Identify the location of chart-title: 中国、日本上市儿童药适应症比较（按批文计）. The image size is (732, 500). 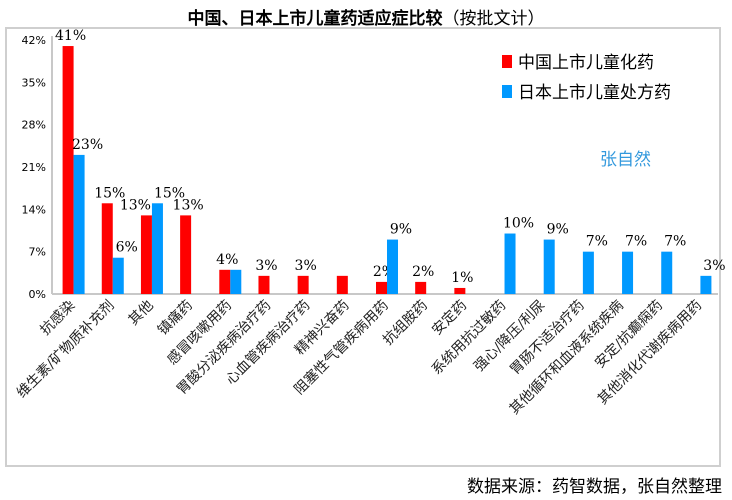
(366, 16).